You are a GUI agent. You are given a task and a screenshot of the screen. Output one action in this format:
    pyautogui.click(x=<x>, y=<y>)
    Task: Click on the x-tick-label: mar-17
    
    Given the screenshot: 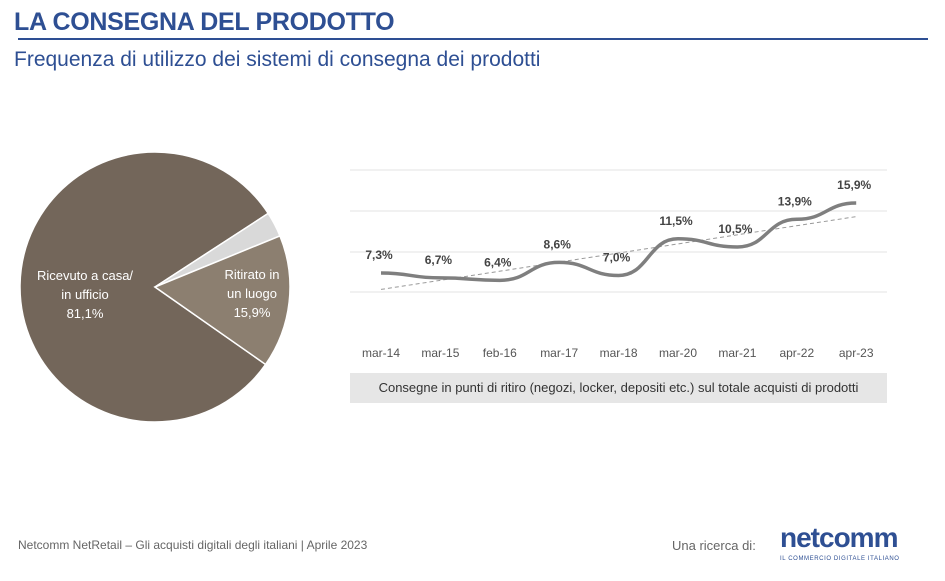 What is the action you would take?
    pyautogui.click(x=559, y=353)
    